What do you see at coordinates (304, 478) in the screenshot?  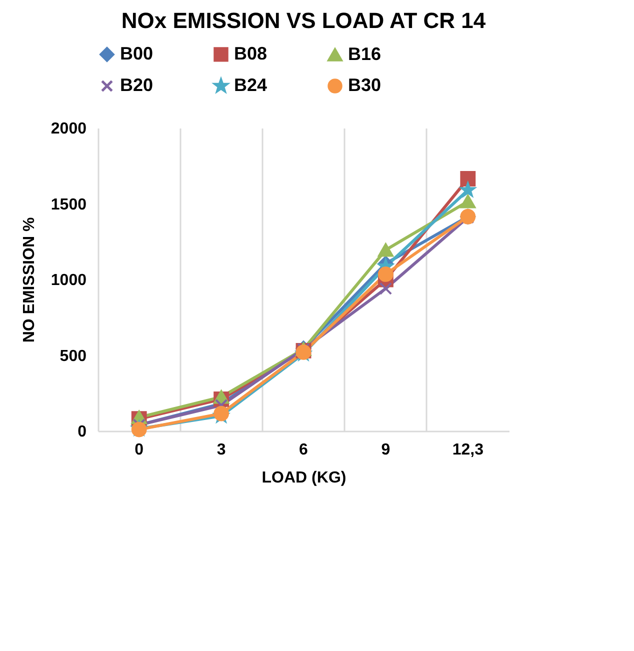 I see `x-axis-title: LOAD (KG)` at bounding box center [304, 478].